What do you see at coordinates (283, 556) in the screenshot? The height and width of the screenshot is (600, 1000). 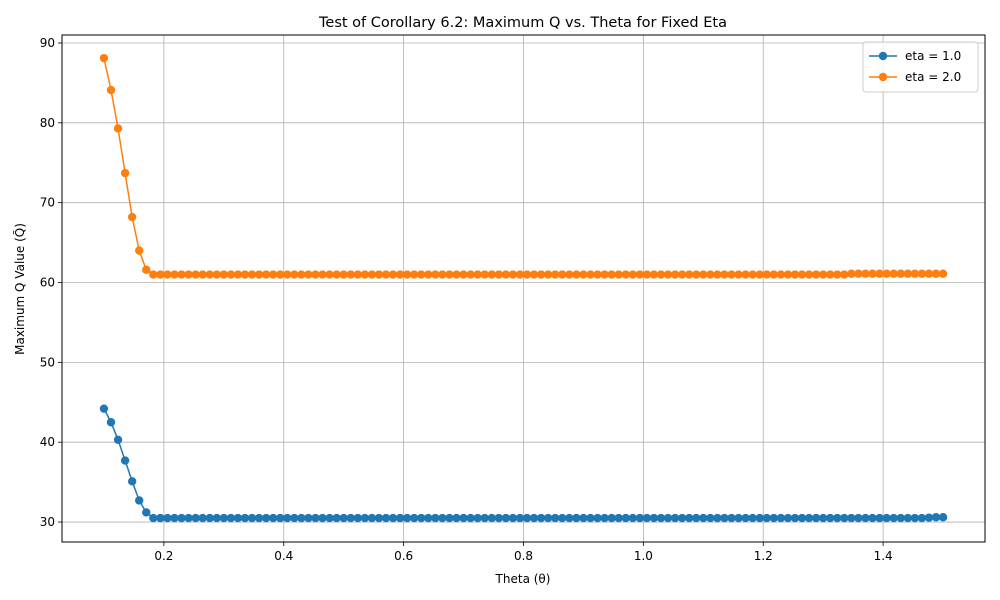 I see `x-tick-label: 0.4` at bounding box center [283, 556].